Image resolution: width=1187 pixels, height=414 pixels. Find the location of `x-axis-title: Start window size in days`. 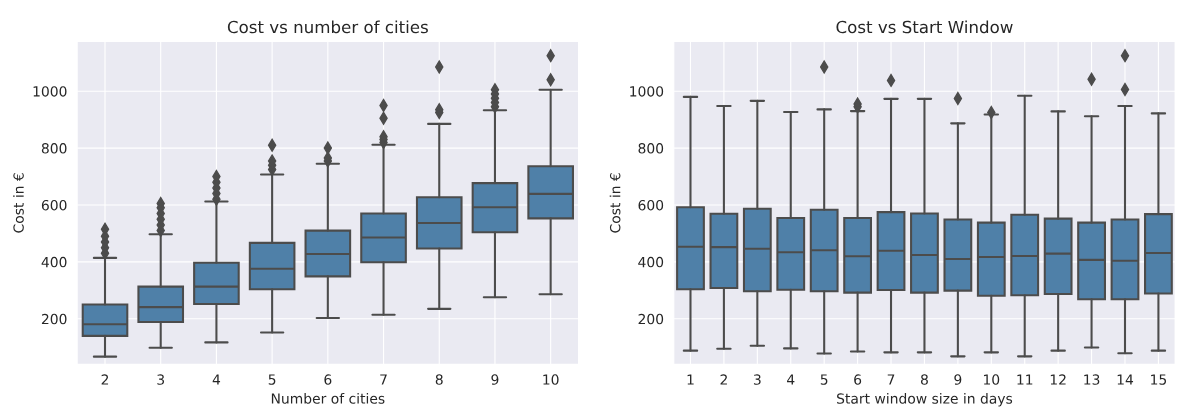

x-axis-title: Start window size in days is located at coordinates (925, 400).